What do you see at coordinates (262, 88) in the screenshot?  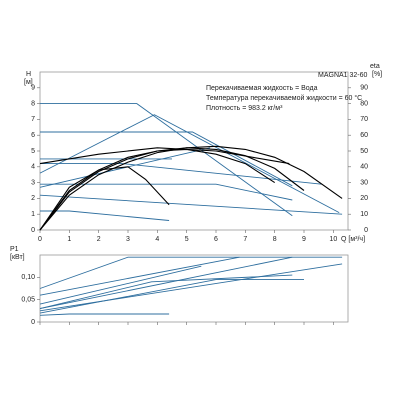 I see `annotation: Перекачиваемая жидкость = Вода` at bounding box center [262, 88].